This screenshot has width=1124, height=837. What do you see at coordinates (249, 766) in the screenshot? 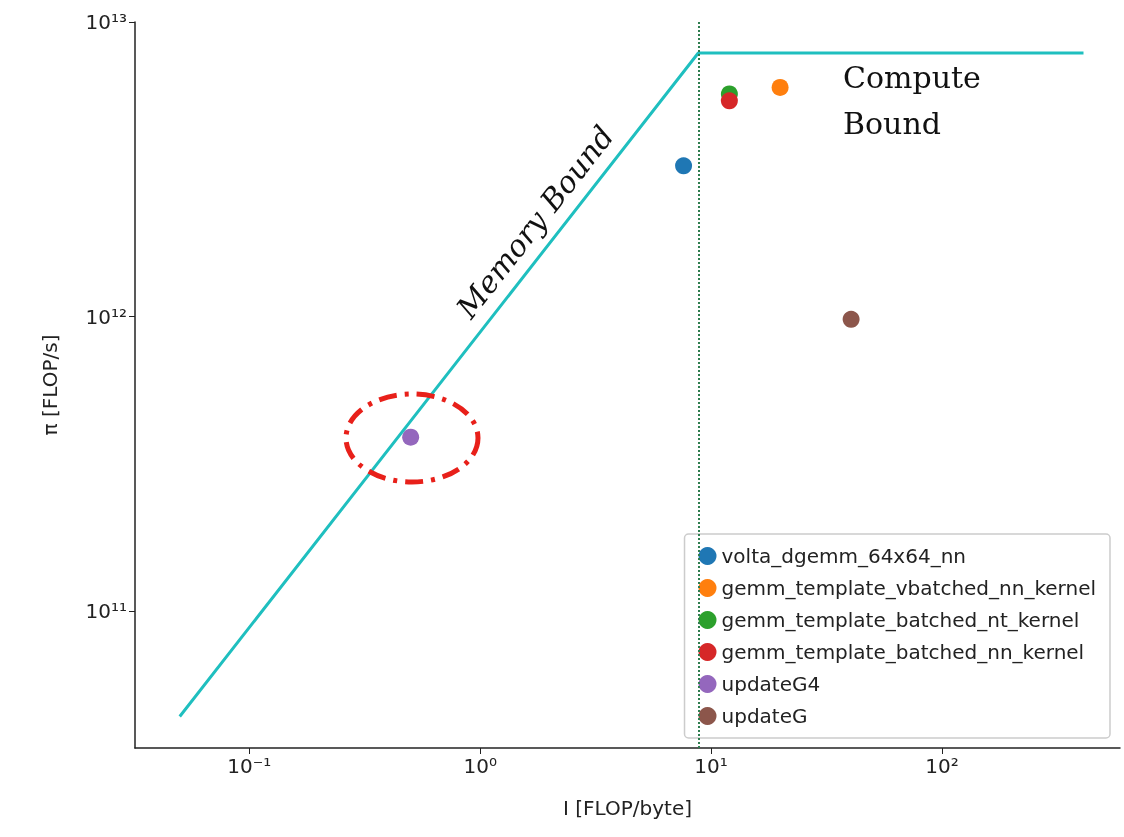
I see `x-tick-label: 10⁻¹` at bounding box center [249, 766].